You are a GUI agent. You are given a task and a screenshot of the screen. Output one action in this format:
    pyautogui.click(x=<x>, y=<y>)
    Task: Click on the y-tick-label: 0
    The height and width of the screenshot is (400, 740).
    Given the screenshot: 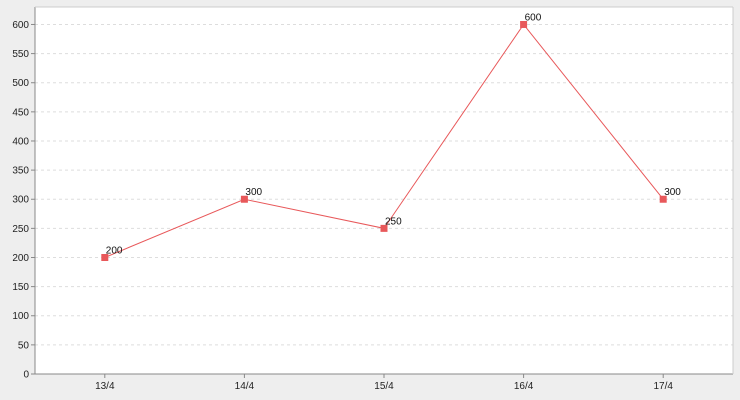 What is the action you would take?
    pyautogui.click(x=26, y=375)
    